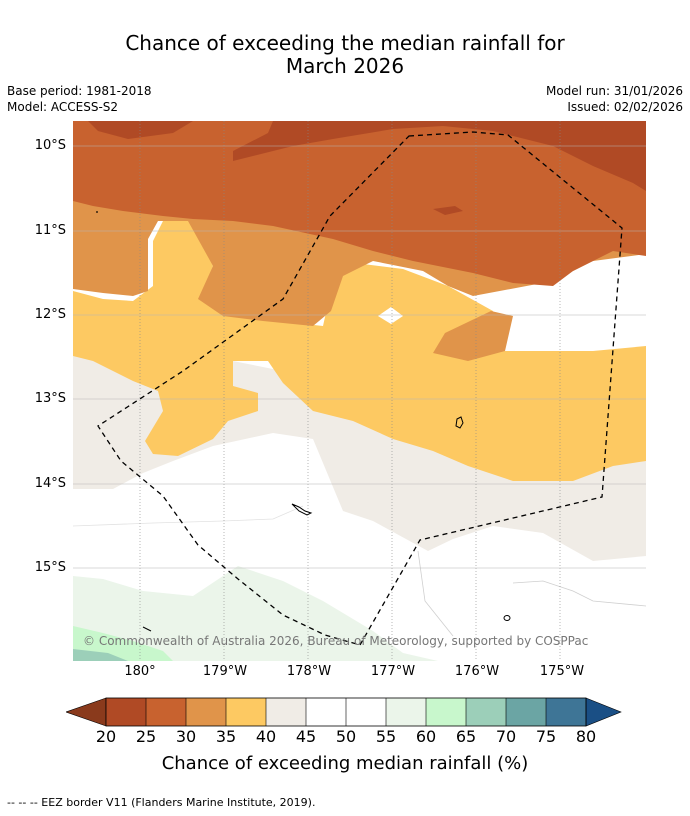 The width and height of the screenshot is (690, 816). What do you see at coordinates (586, 736) in the screenshot?
I see `colorbar-tick: 80` at bounding box center [586, 736].